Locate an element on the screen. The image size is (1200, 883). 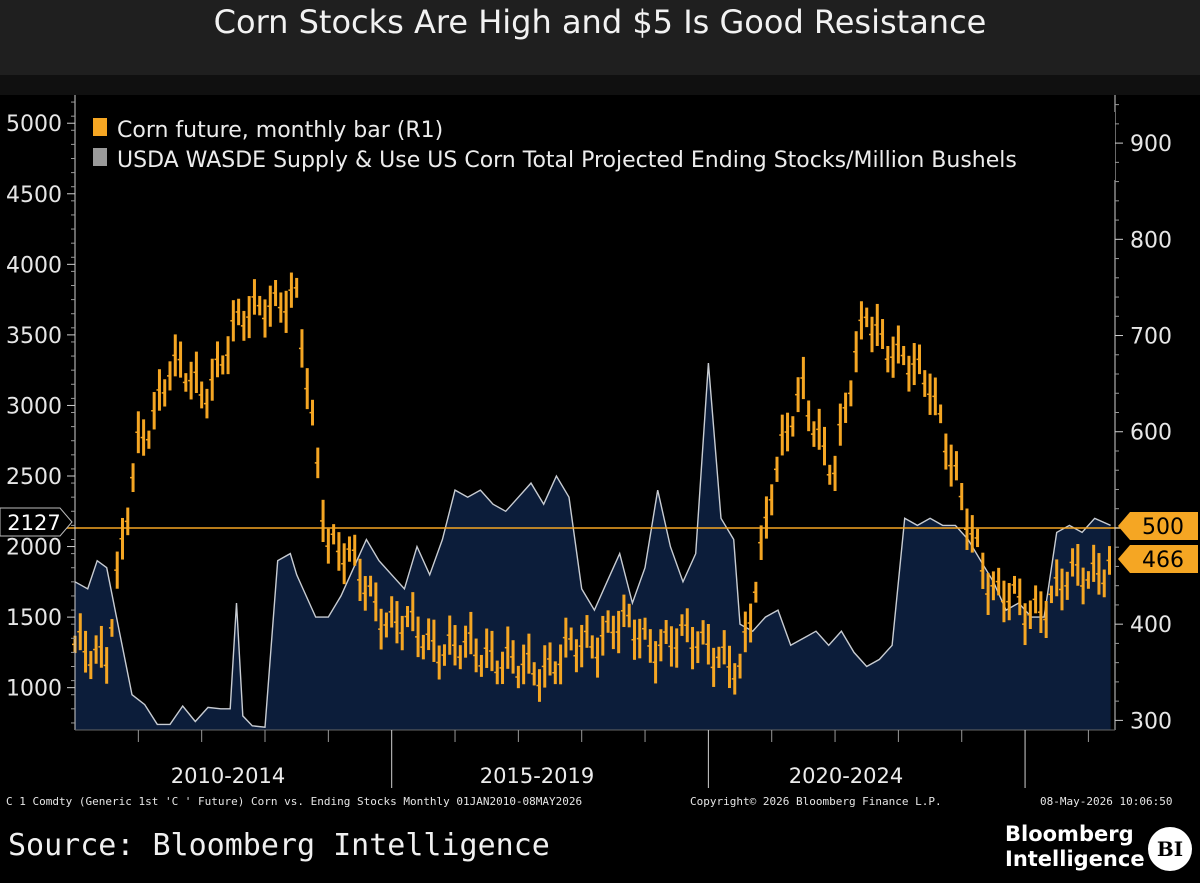
left-tick-label: 1000 is located at coordinates (34, 689).